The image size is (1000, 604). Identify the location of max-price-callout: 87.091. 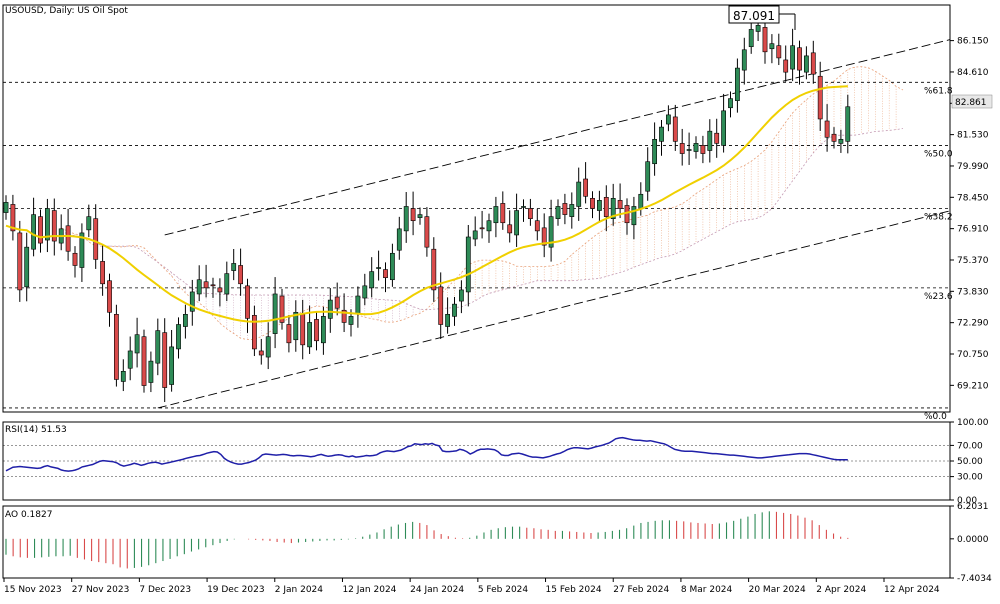
(762, 17).